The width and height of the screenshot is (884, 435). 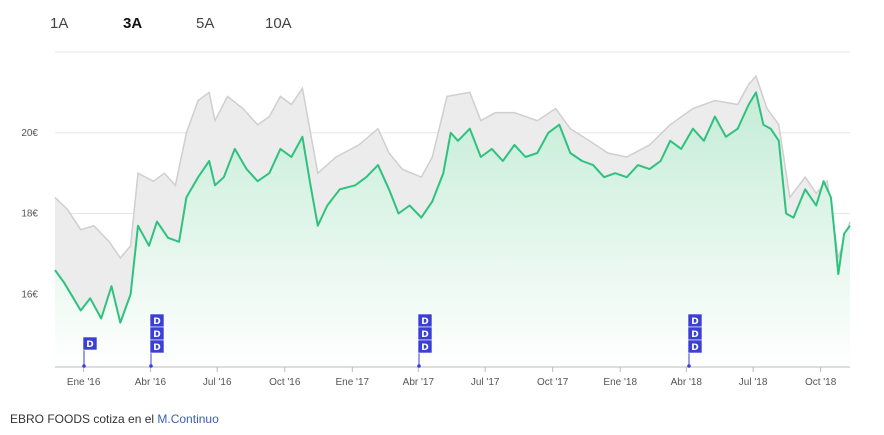 What do you see at coordinates (285, 382) in the screenshot?
I see `x-tick-label: Oct '16` at bounding box center [285, 382].